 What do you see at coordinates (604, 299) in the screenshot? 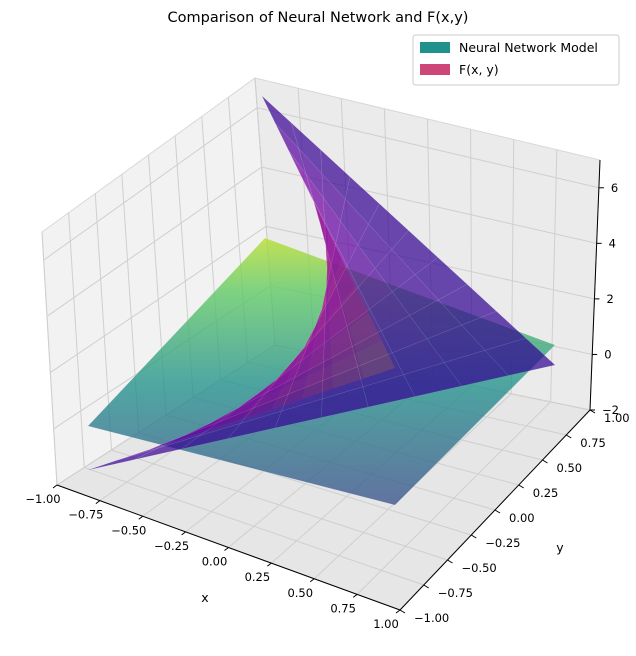
I see `z-ticks: −2 0 2 4 6` at bounding box center [604, 299].